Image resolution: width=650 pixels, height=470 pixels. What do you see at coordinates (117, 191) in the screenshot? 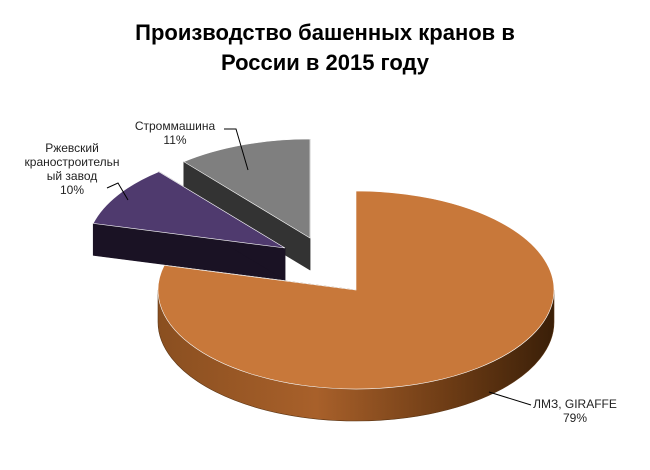
I see `slice-rzhev-leader-line` at bounding box center [117, 191].